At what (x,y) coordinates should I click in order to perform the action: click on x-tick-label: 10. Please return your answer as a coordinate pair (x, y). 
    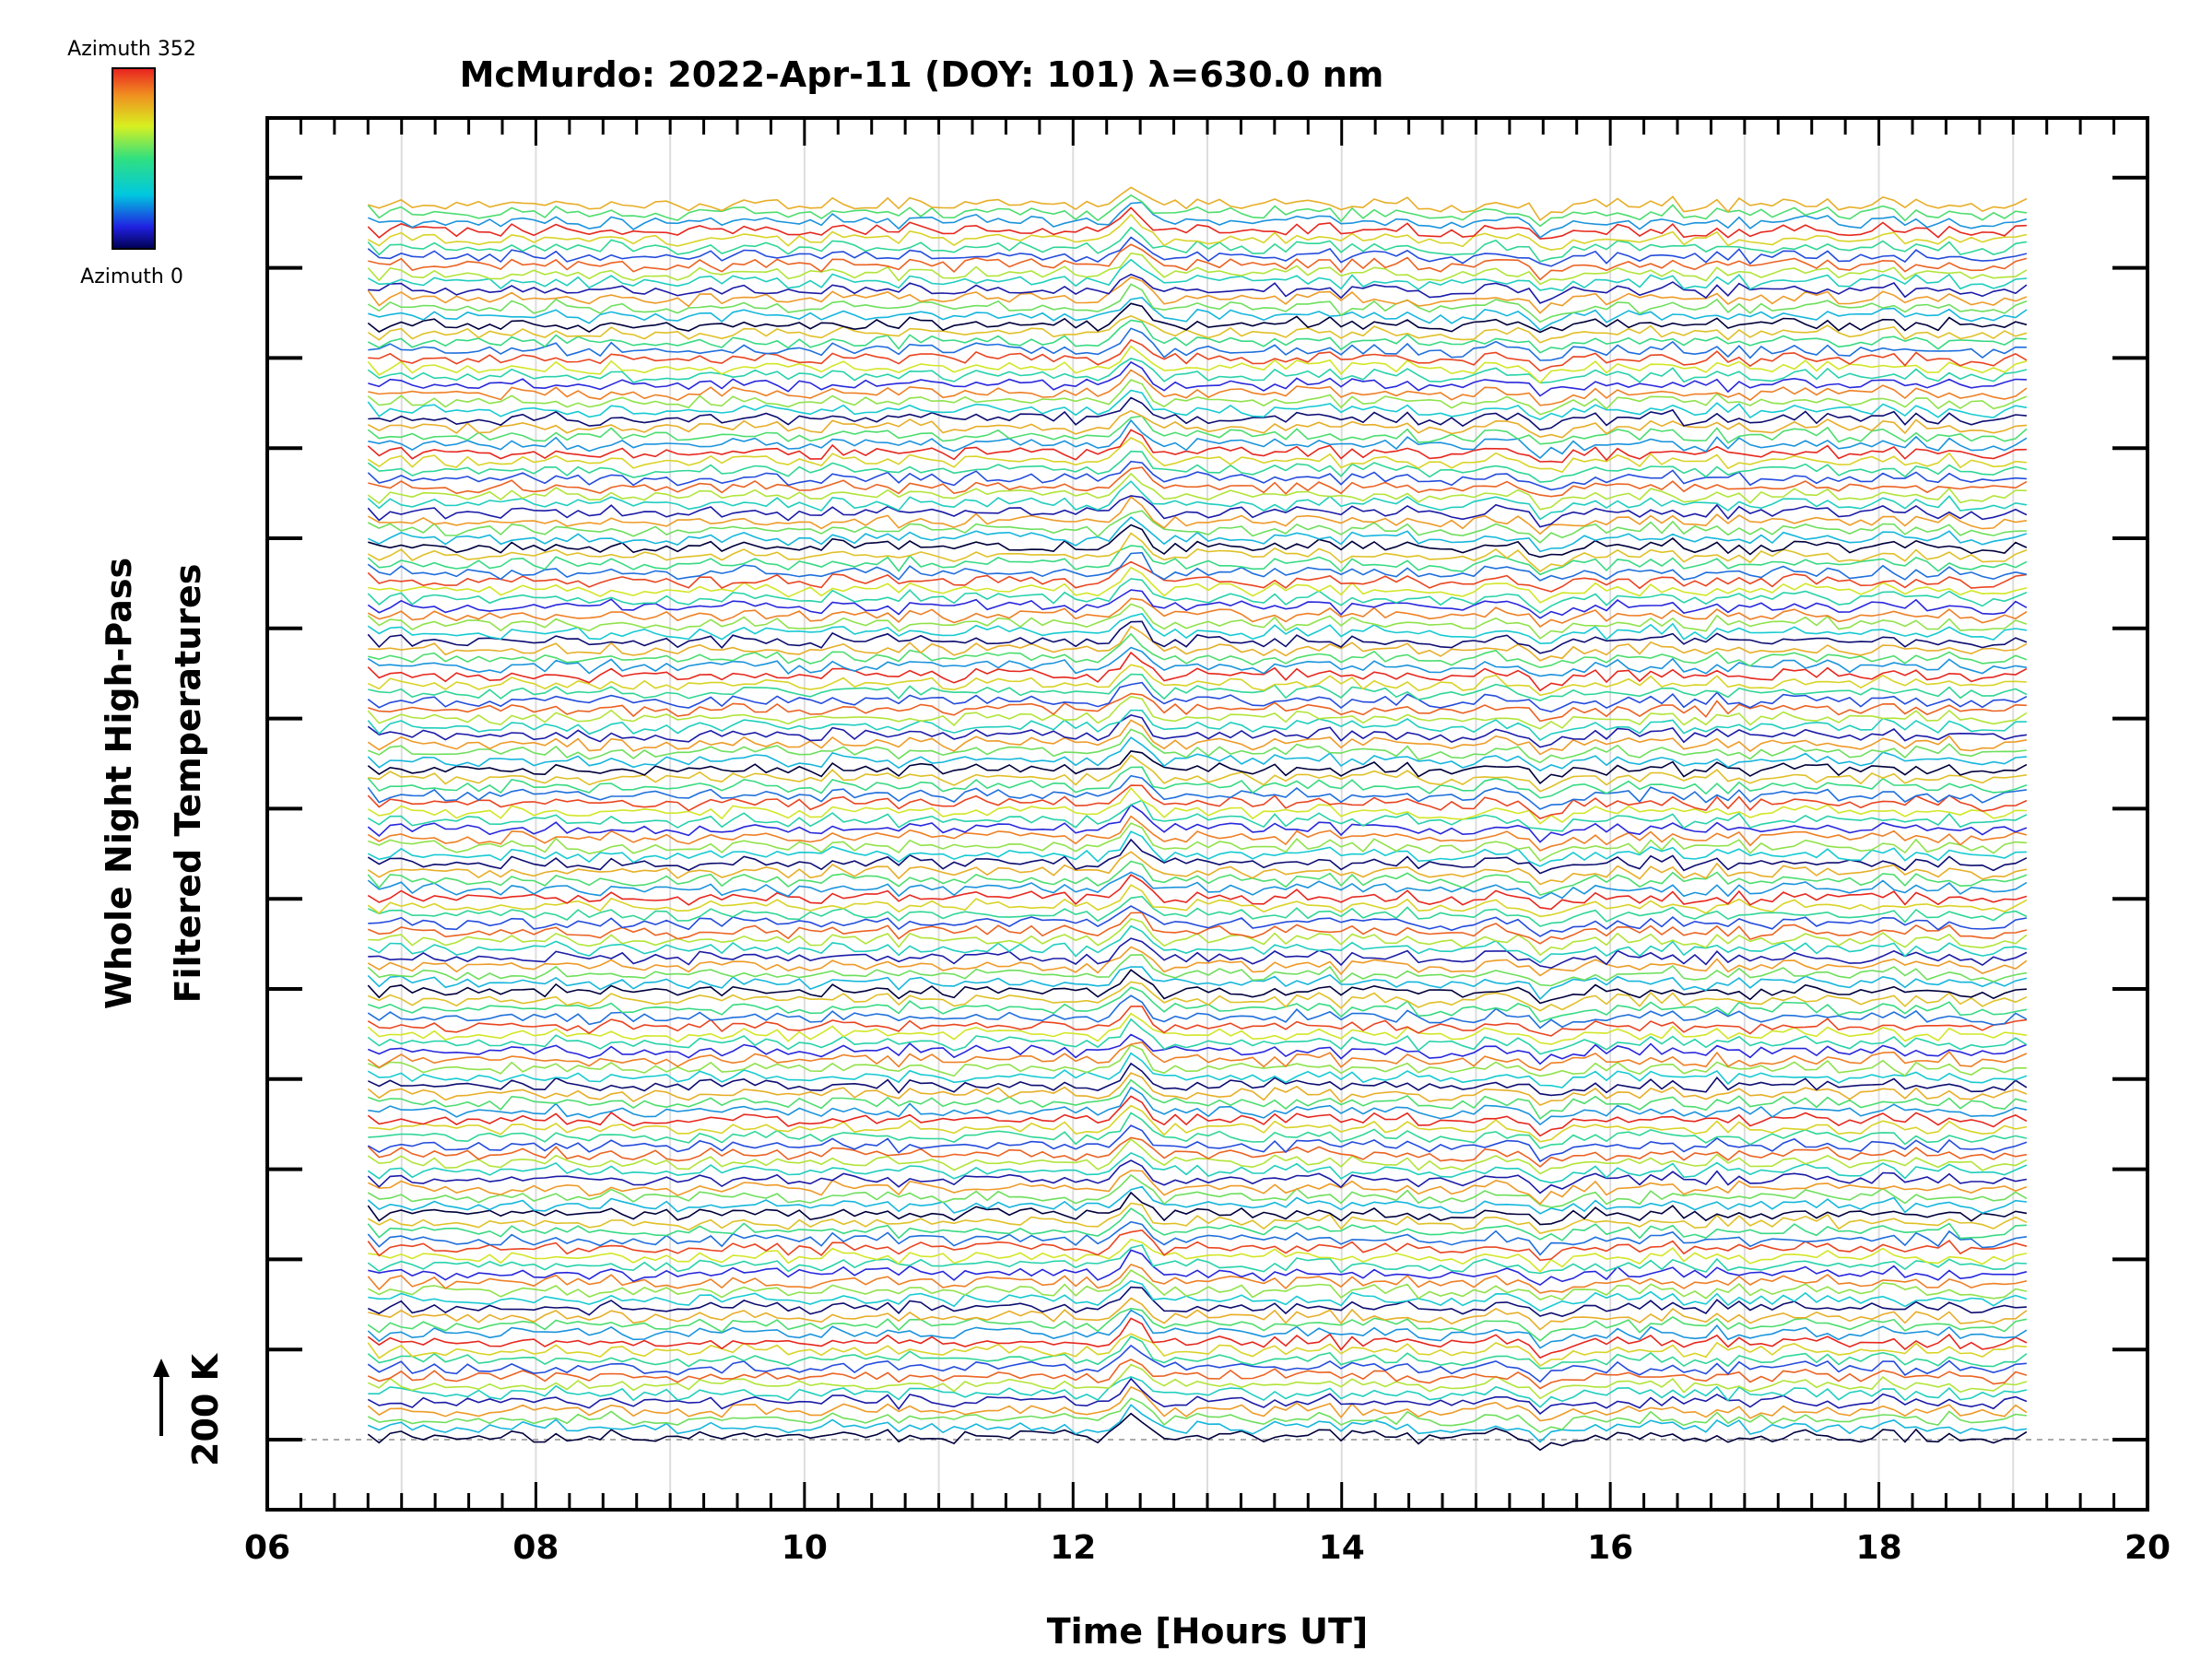
    Looking at the image, I should click on (805, 1548).